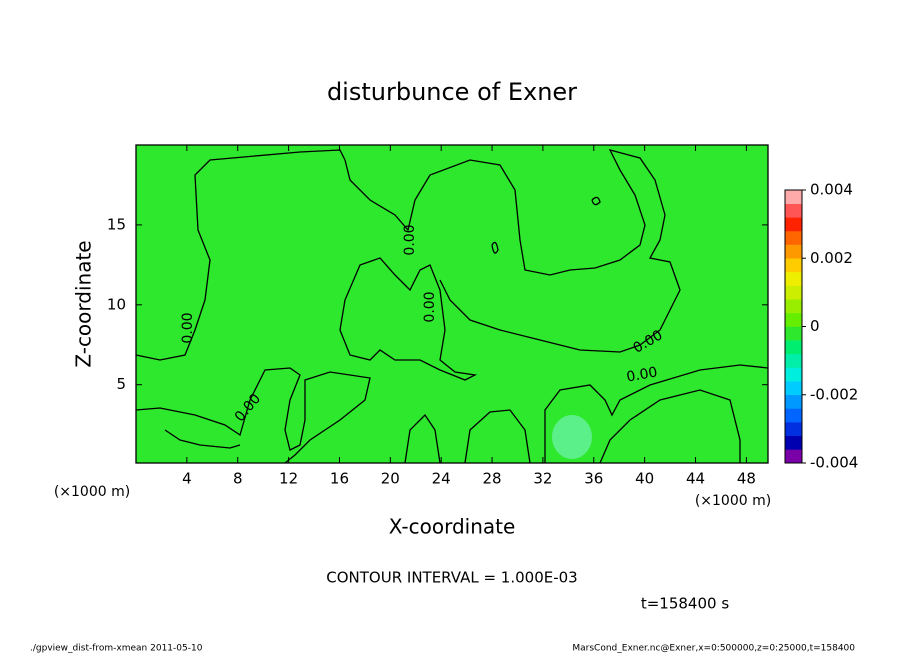 This screenshot has width=904, height=654. Describe the element at coordinates (834, 463) in the screenshot. I see `colorbar-tick-label: -0.004` at that location.